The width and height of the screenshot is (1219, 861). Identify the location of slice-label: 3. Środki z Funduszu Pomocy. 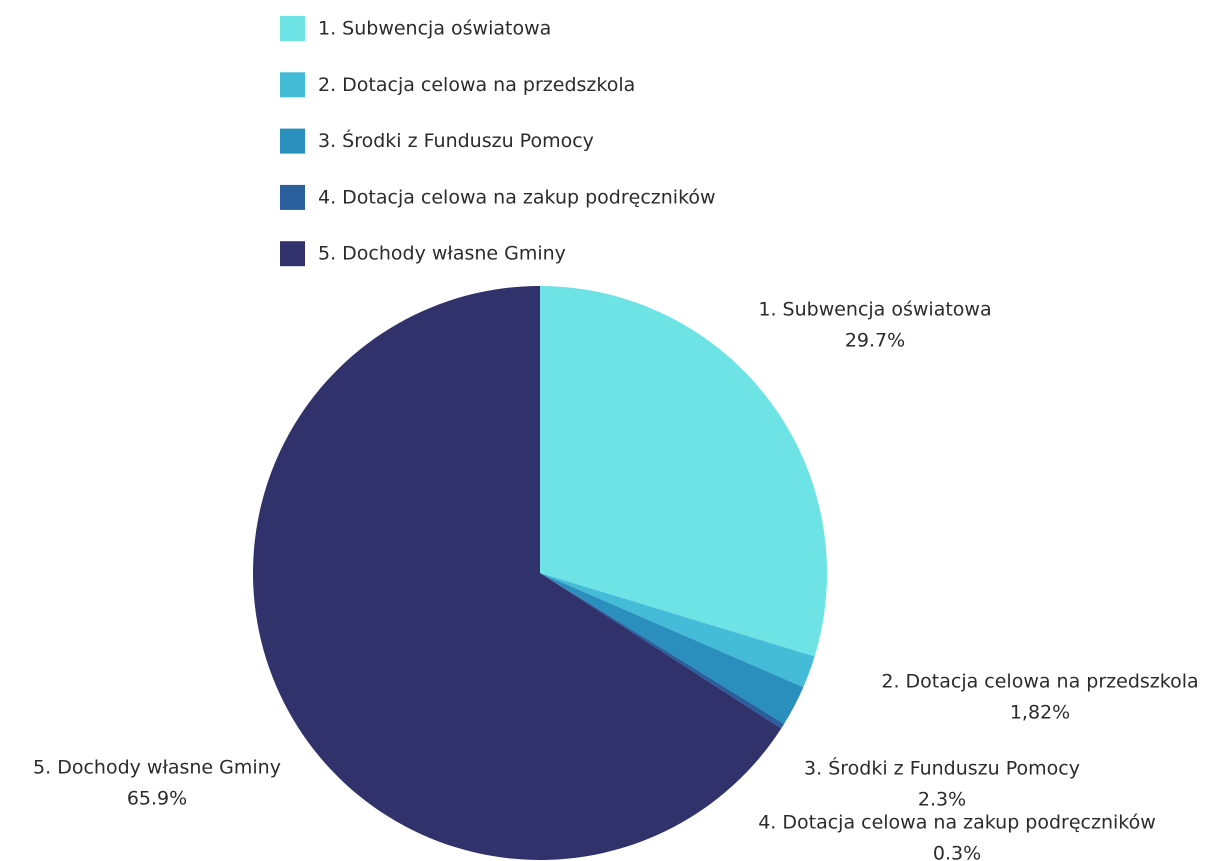
(942, 768).